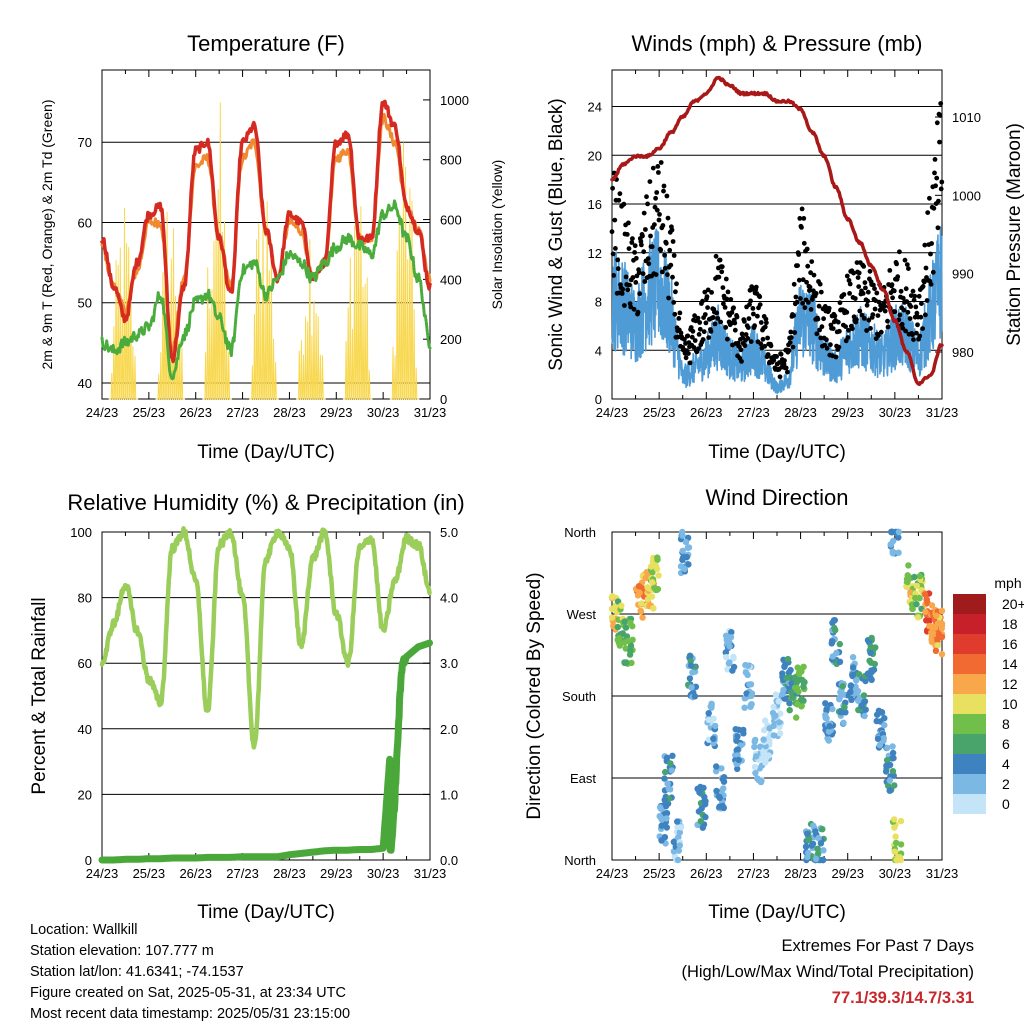 The image size is (1024, 1029). I want to click on direction-xtick-label: 27/23, so click(753, 873).